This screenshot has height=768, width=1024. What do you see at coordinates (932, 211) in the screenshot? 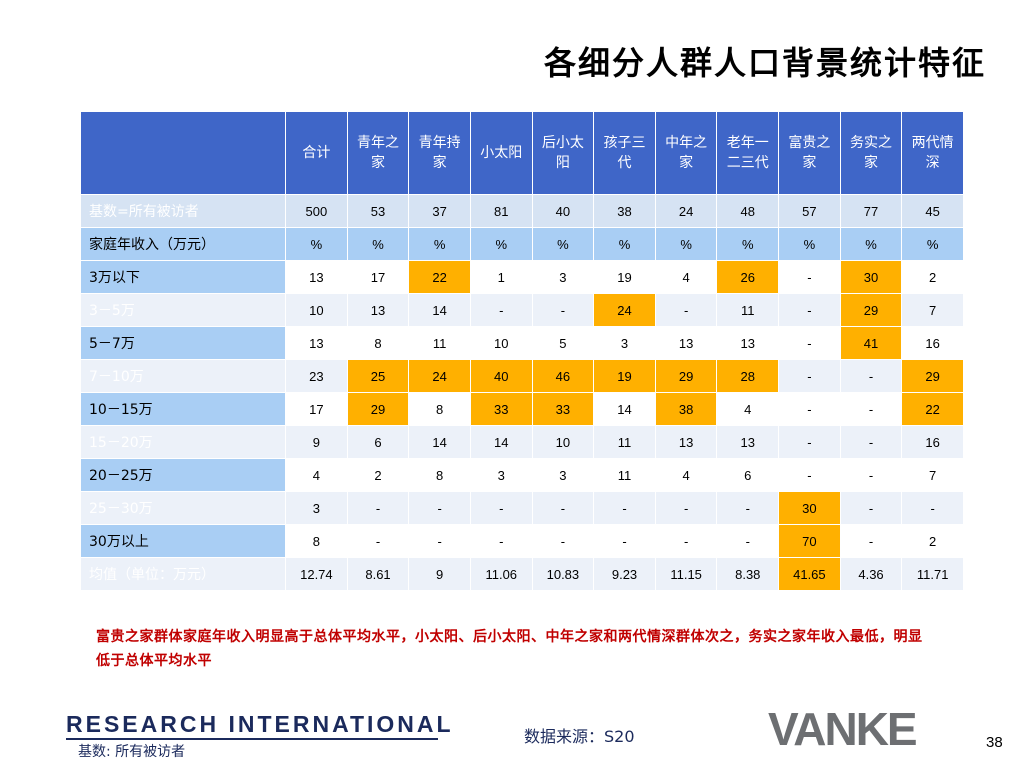
I see `table-cell: 45` at bounding box center [932, 211].